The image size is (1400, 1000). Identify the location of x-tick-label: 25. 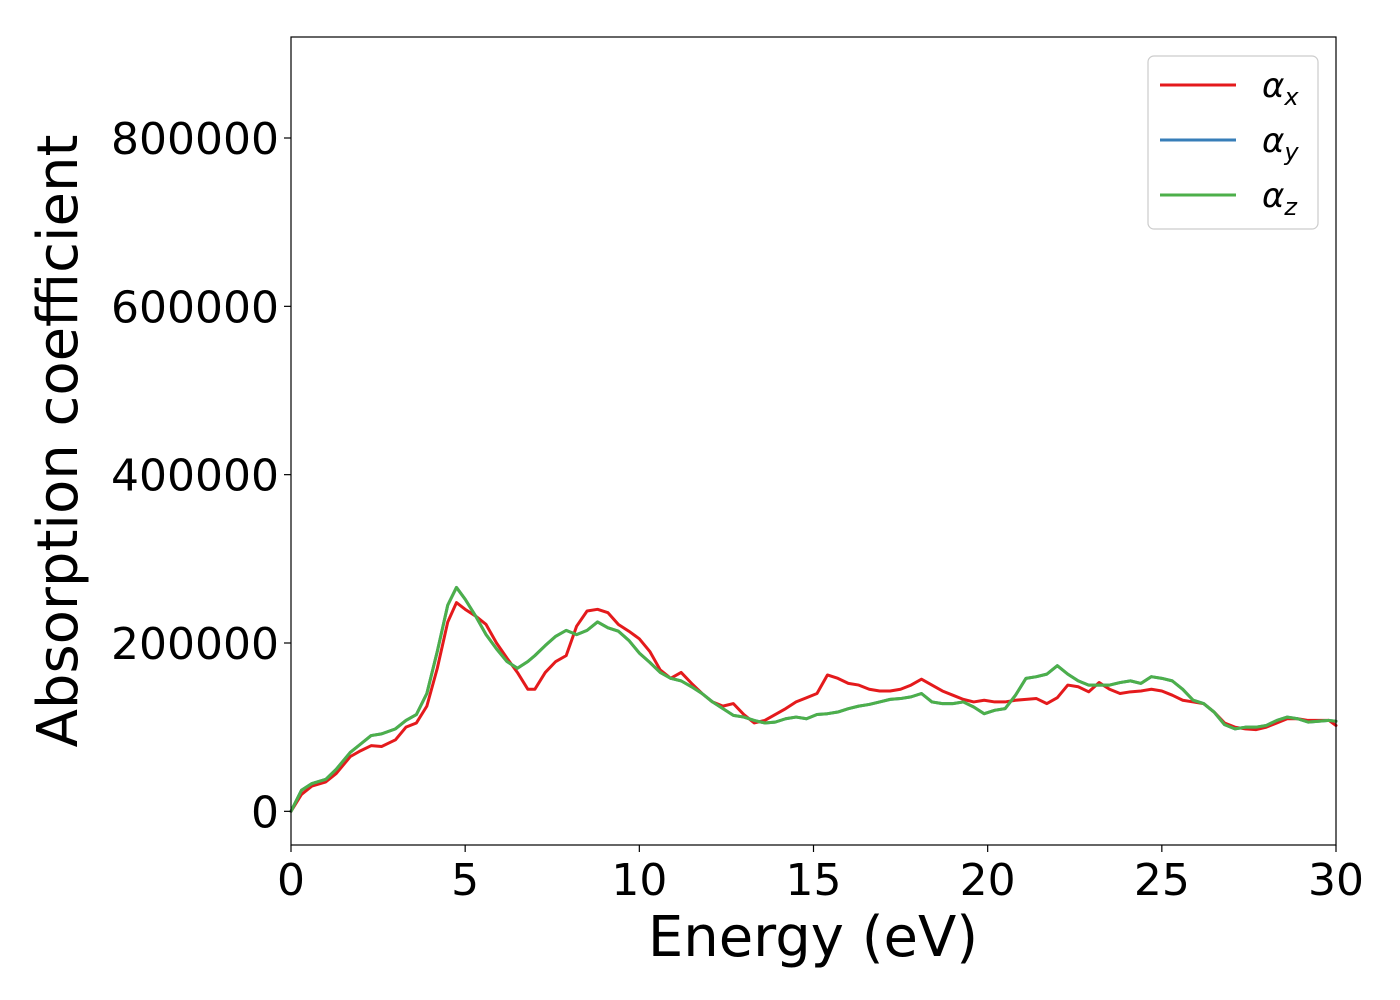
(1162, 880).